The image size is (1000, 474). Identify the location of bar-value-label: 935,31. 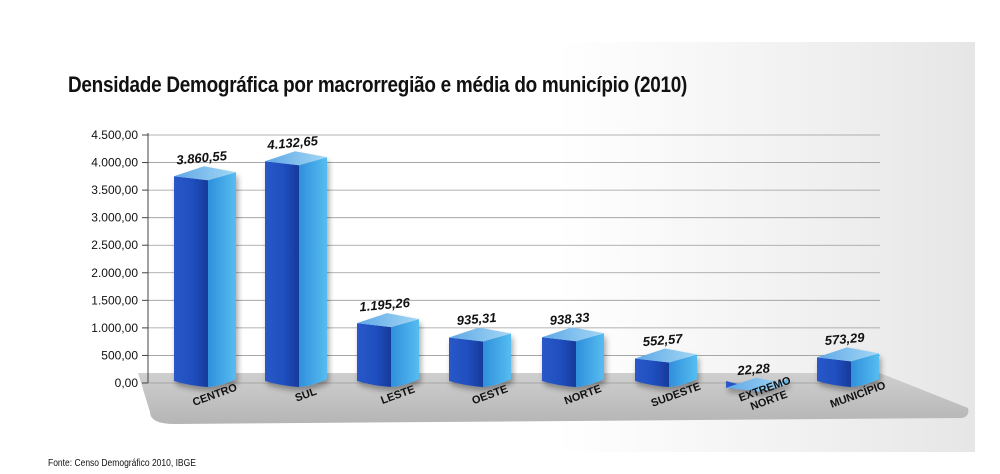
(476, 319).